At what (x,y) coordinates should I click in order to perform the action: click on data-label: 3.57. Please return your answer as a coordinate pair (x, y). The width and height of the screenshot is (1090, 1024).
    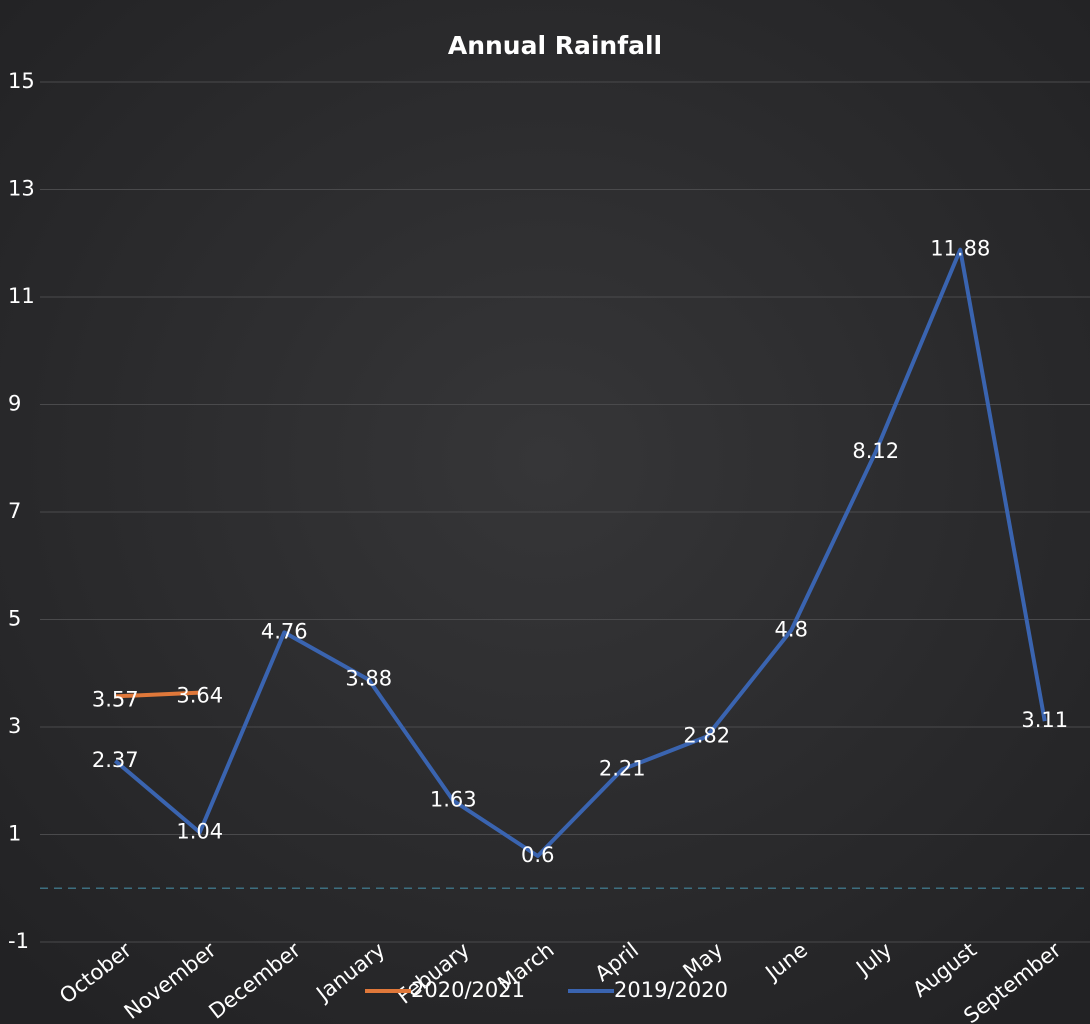
    Looking at the image, I should click on (115, 699).